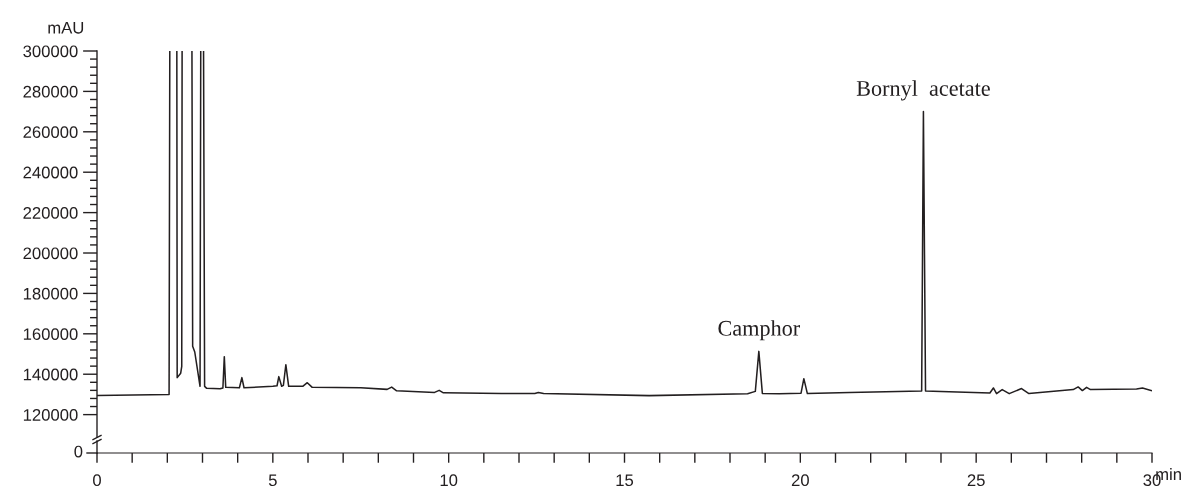  I want to click on y-axis-title: mAU, so click(66, 28).